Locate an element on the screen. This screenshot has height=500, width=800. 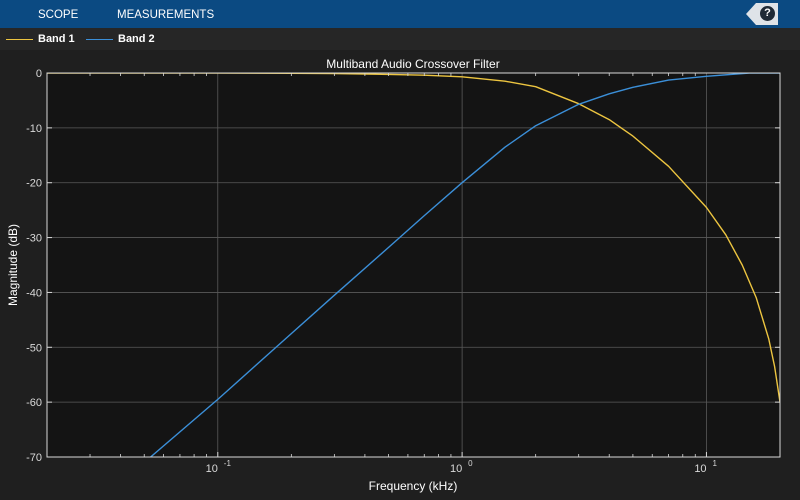
y-tick-label: 0 is located at coordinates (39, 74).